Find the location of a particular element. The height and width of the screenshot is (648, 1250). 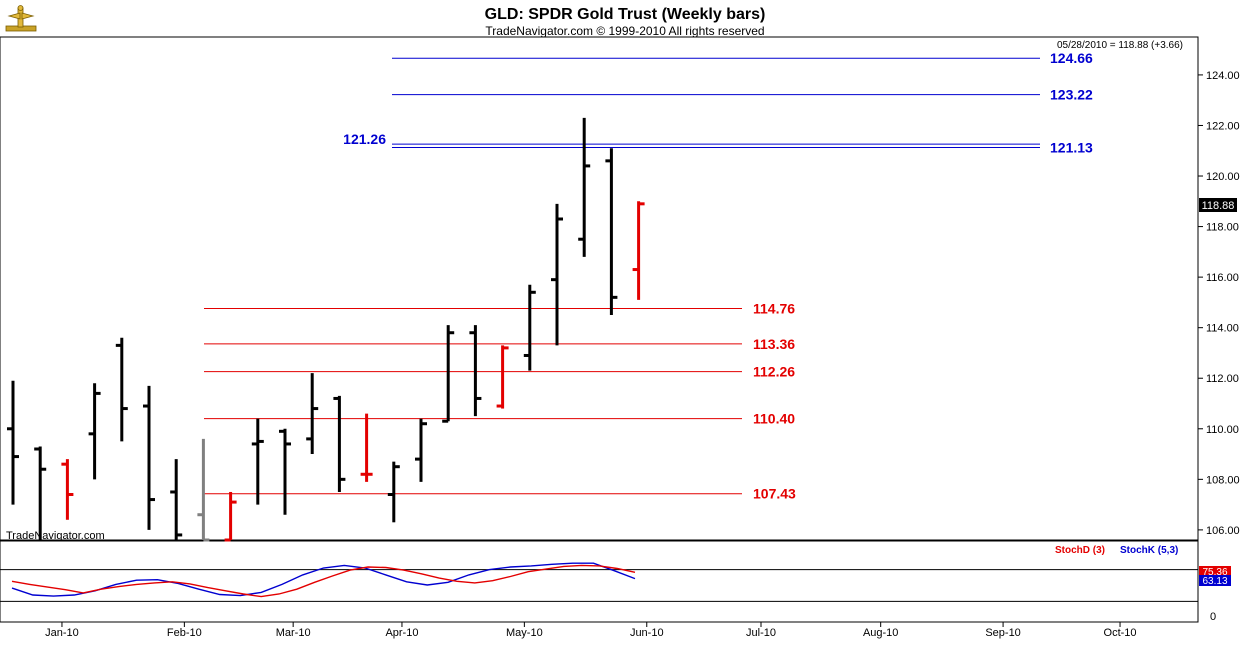

last-price-label: 118.88 is located at coordinates (1218, 206).